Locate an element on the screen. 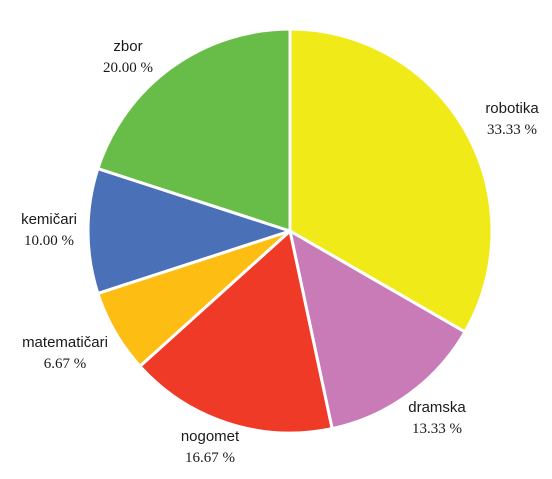 Image resolution: width=552 pixels, height=479 pixels. slice-percent-label: 13.33 % is located at coordinates (437, 429).